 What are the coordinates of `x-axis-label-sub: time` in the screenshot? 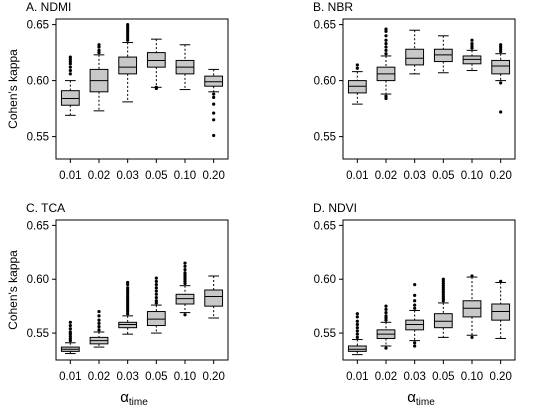 It's located at (138, 402).